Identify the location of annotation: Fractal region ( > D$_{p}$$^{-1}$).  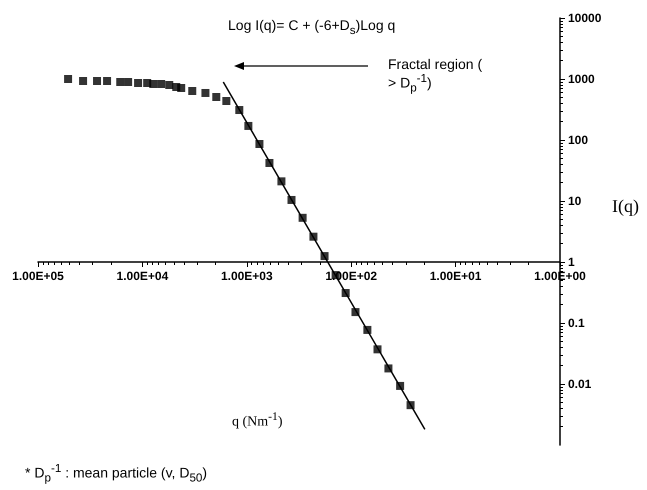
(436, 75).